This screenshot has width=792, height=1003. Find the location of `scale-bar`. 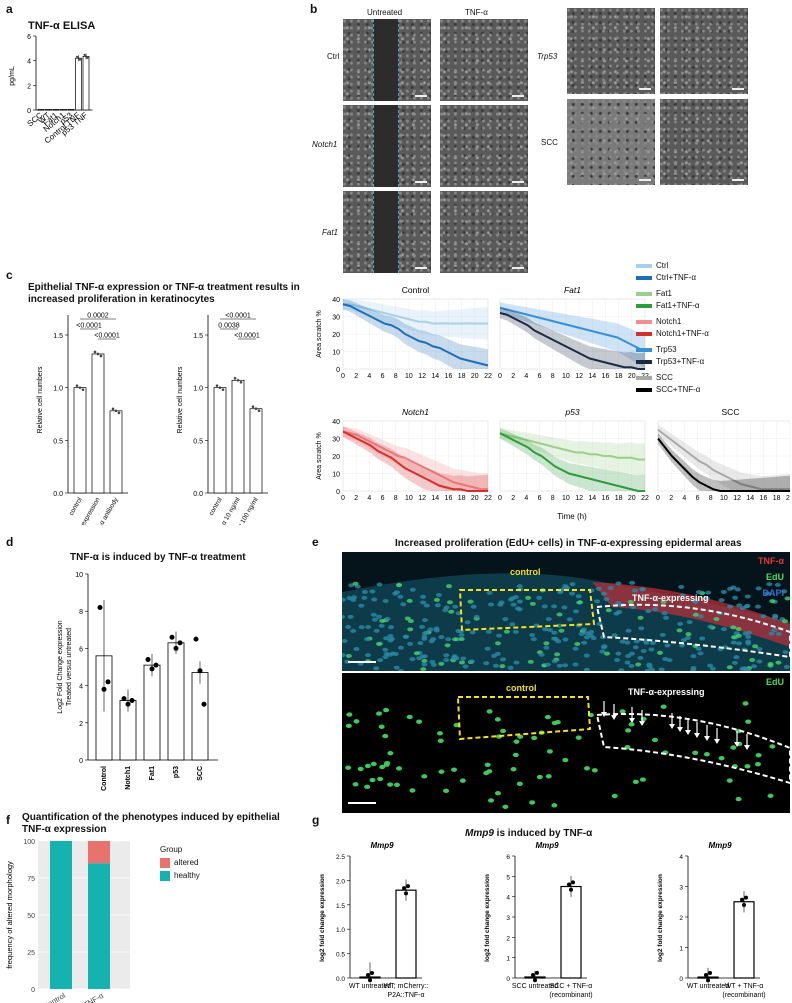

scale-bar is located at coordinates (421, 268).